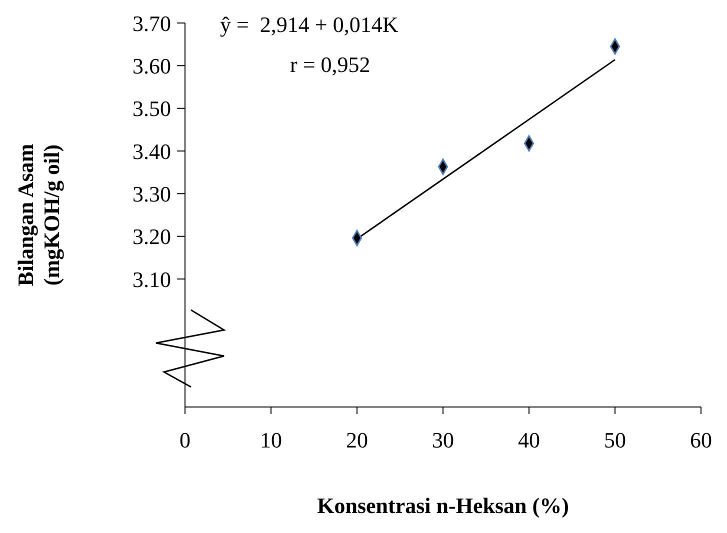  I want to click on annotation: ŷ = 2,914 + 0,014K, so click(309, 25).